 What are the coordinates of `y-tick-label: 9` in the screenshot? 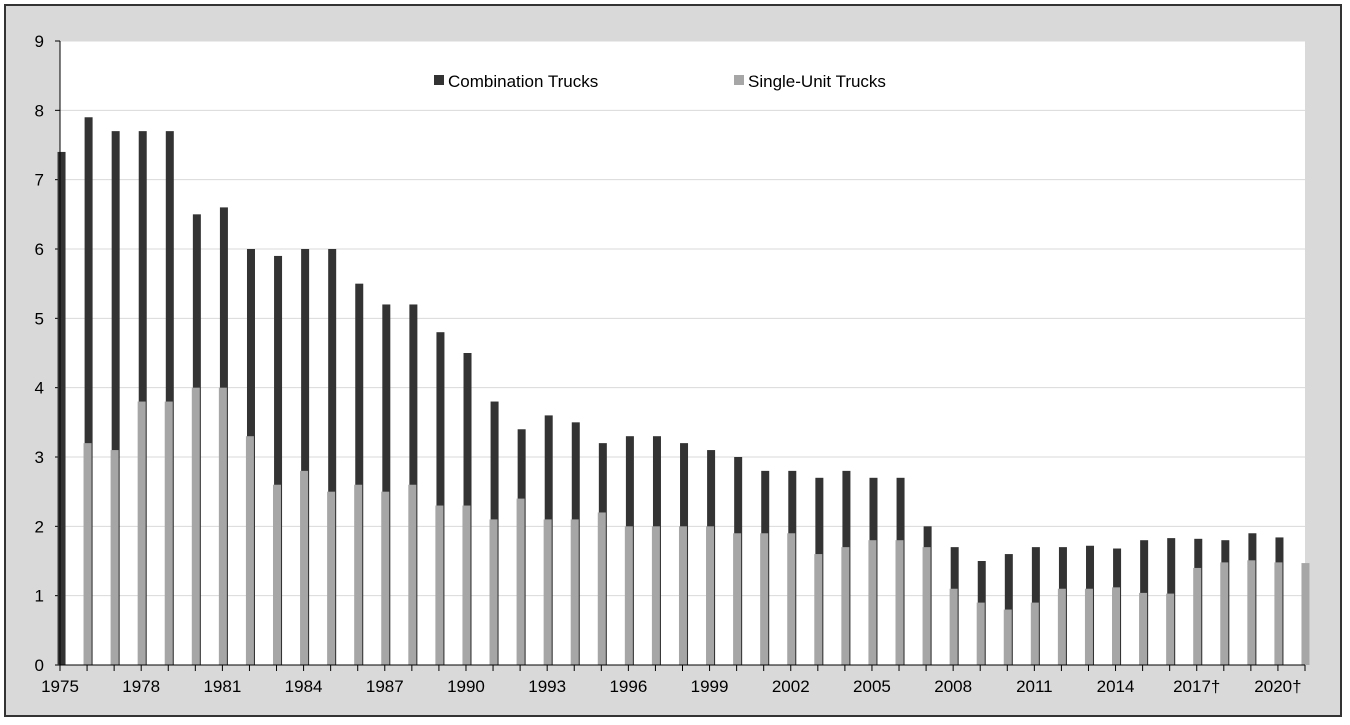 It's located at (39, 41).